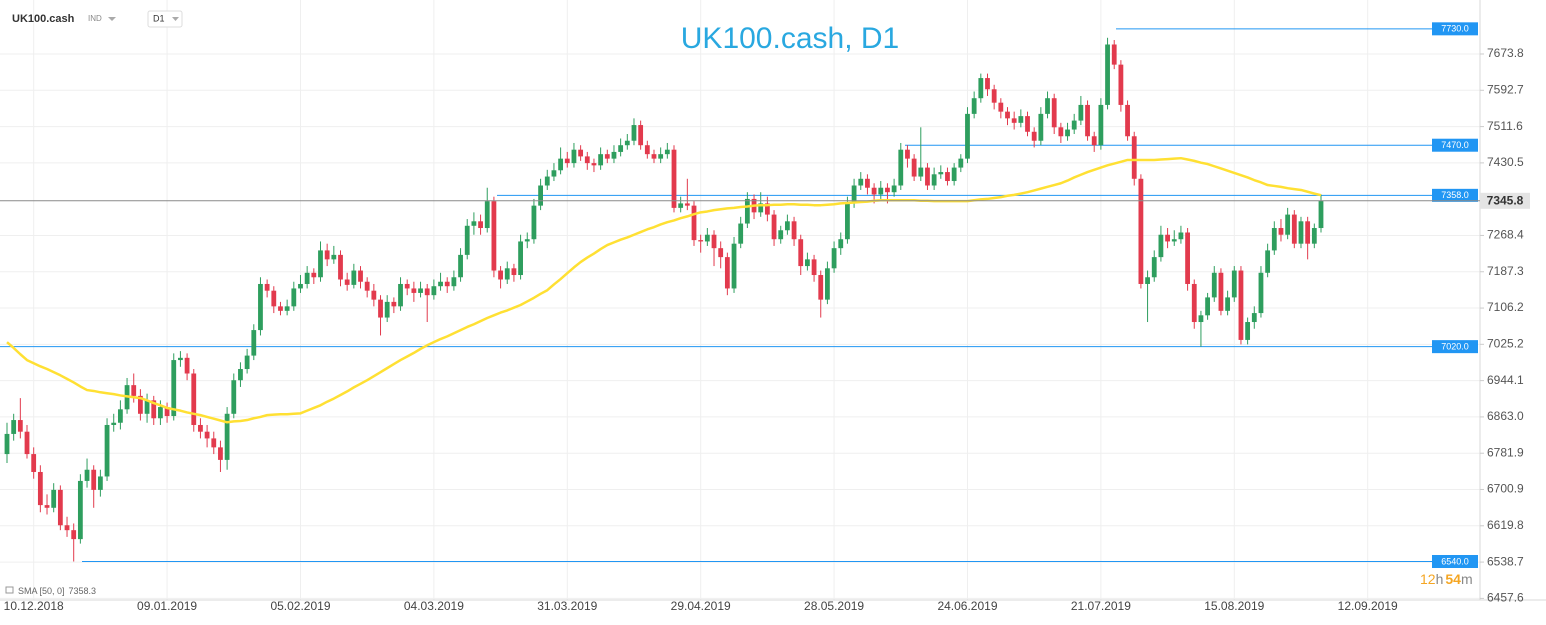 Image resolution: width=1546 pixels, height=625 pixels. What do you see at coordinates (1101, 606) in the screenshot?
I see `x-tick-label: 21.07.2019` at bounding box center [1101, 606].